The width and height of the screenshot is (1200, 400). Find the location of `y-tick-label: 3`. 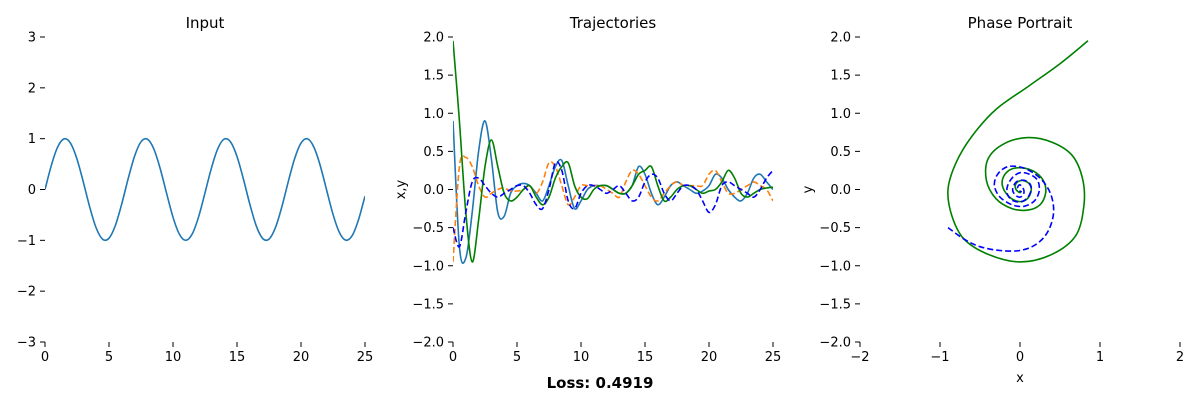

y-tick-label: 3 is located at coordinates (32, 38).